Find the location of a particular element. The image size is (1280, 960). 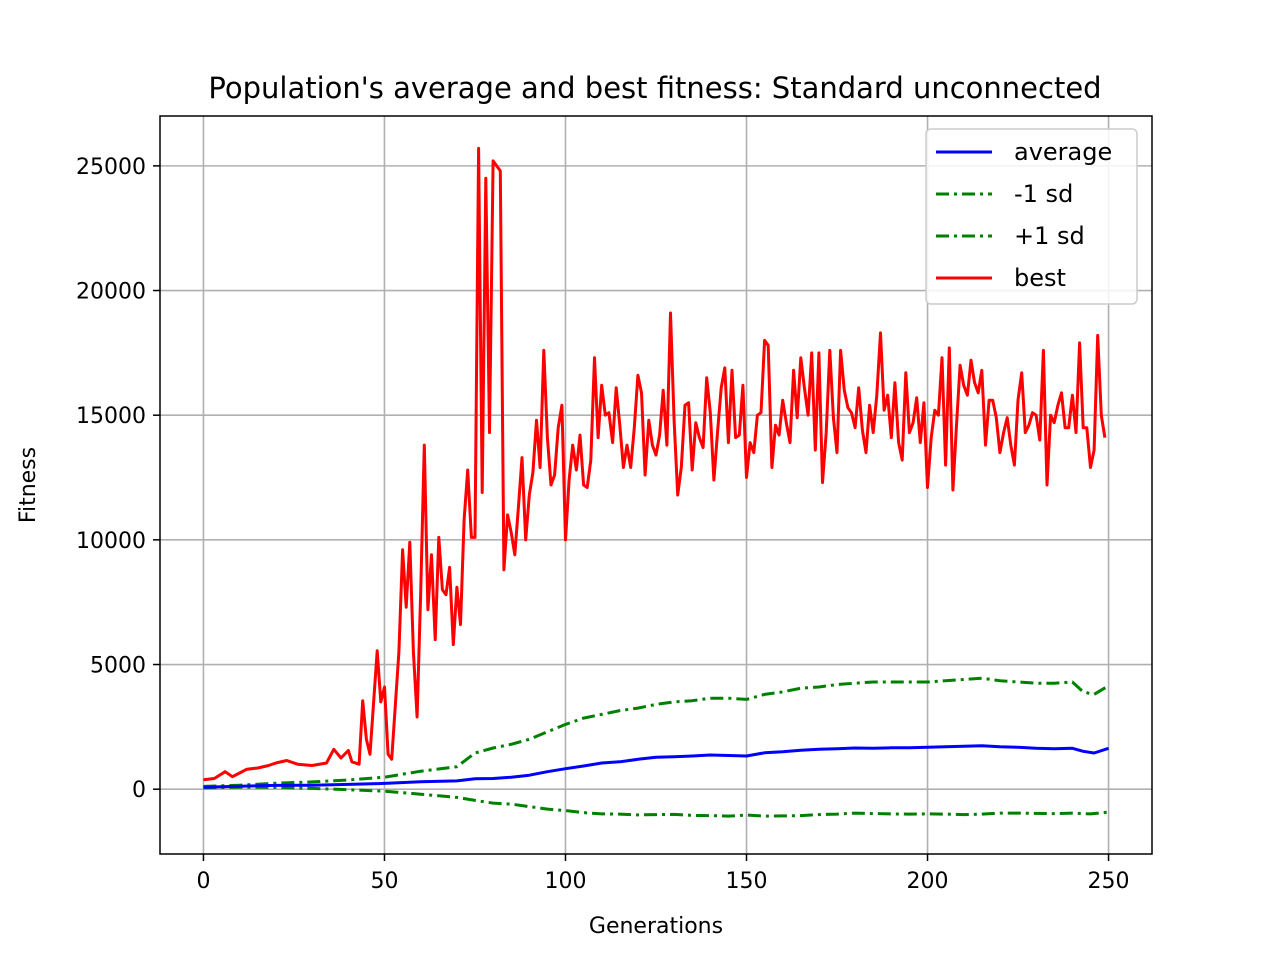

x-tick-label-0: 0 is located at coordinates (203, 881).